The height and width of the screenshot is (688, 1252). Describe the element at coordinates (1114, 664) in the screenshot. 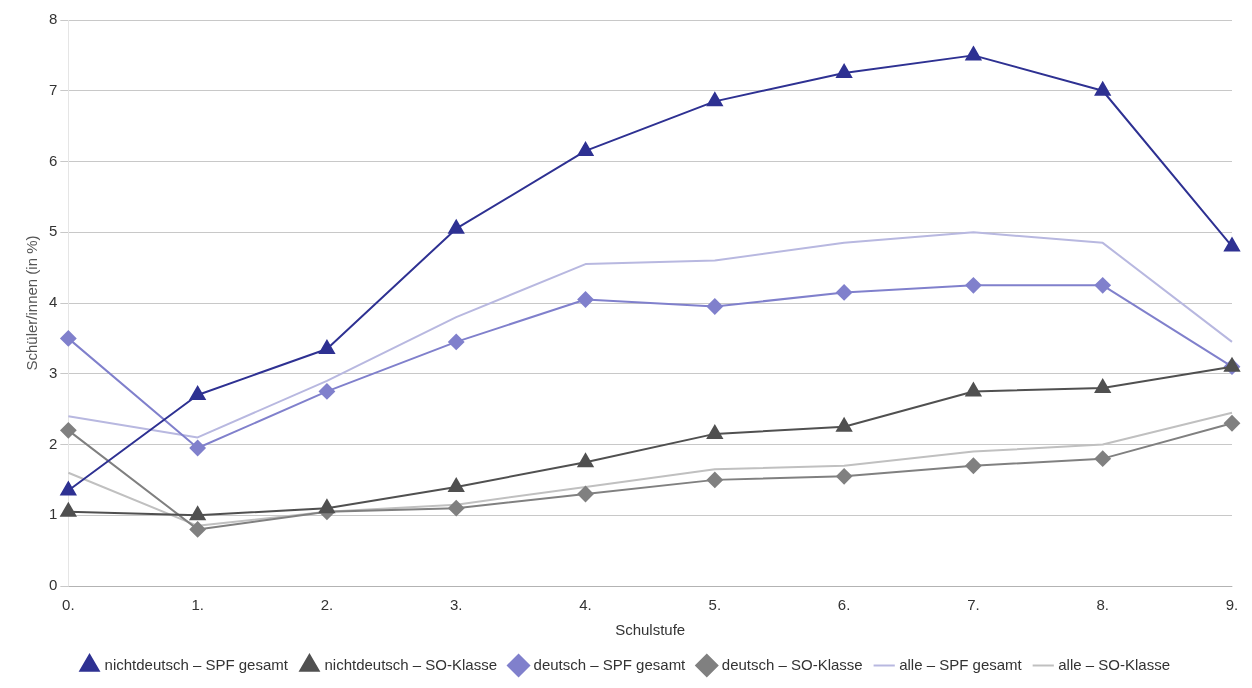

I see `legend-label: alle – SO-Klasse` at that location.